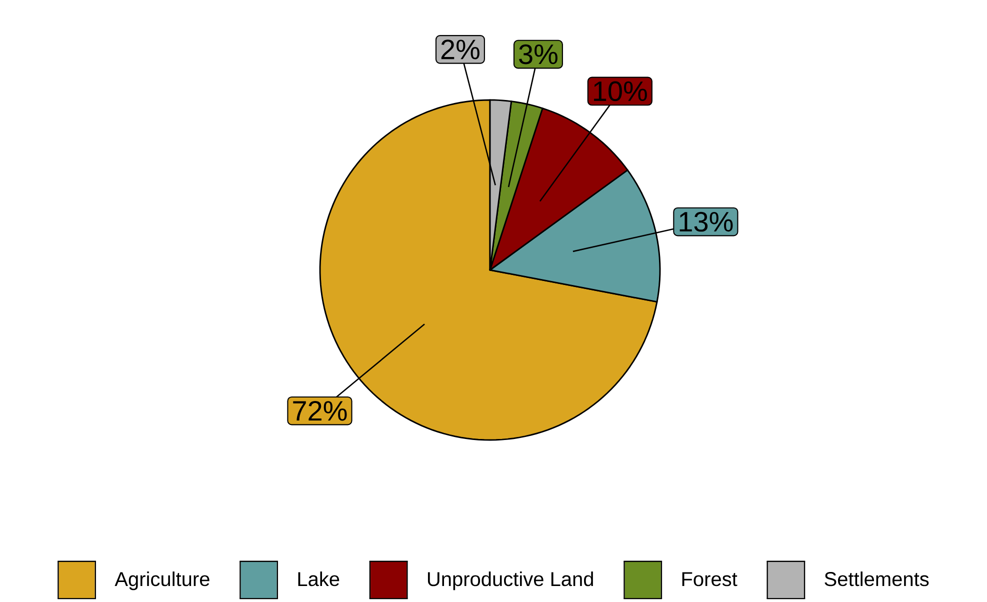 This screenshot has height=602, width=987. Describe the element at coordinates (320, 410) in the screenshot. I see `data-label: 72%` at that location.